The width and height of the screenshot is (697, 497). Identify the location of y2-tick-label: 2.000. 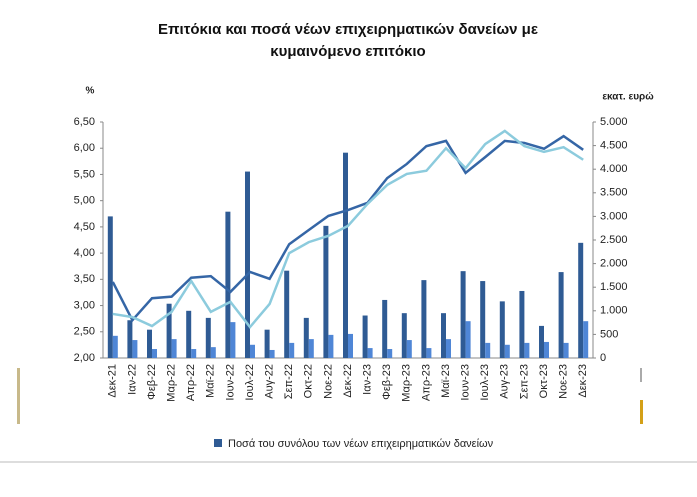
(614, 264).